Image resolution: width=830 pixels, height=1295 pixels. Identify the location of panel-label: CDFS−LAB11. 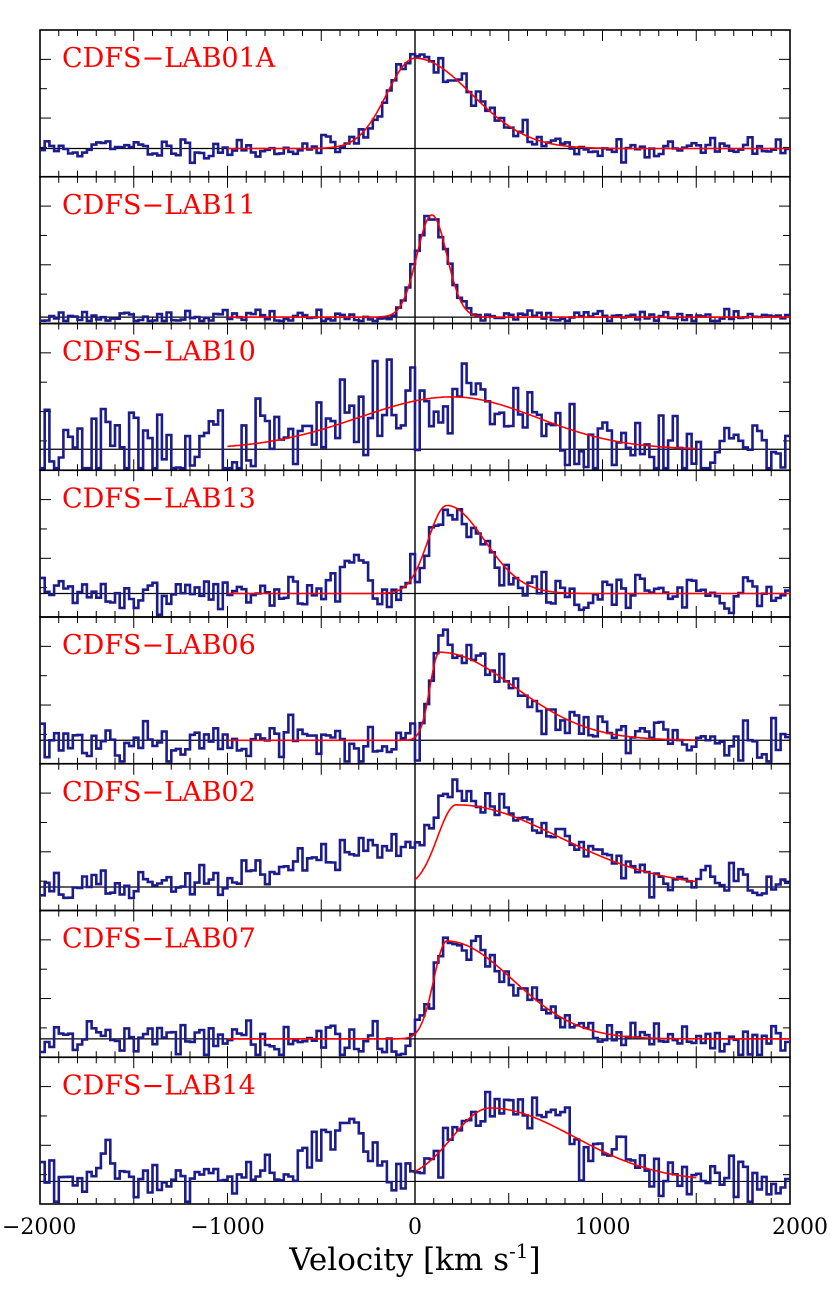
(159, 205).